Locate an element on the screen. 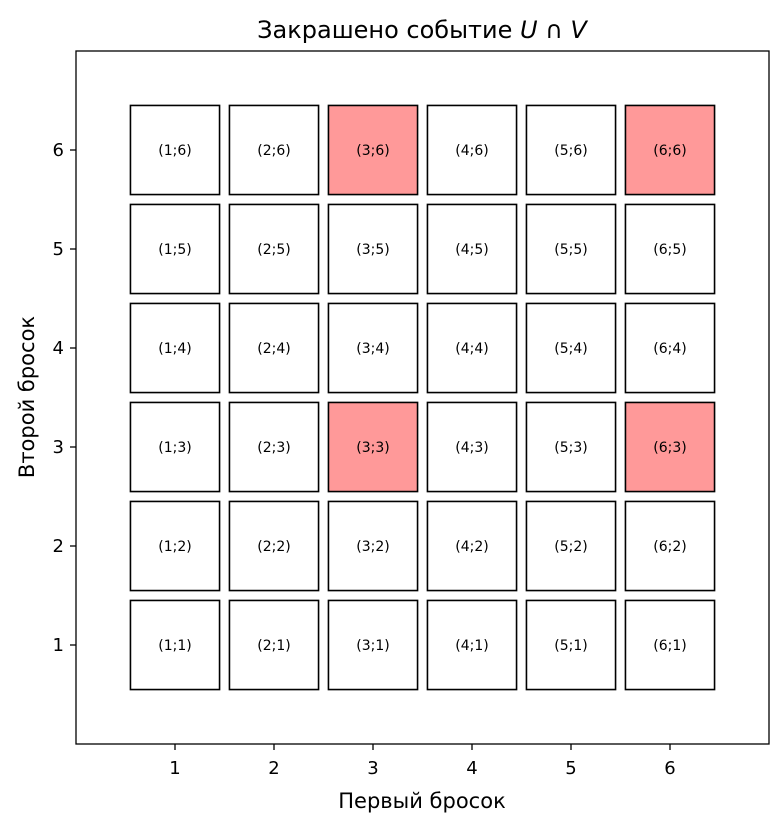 Image resolution: width=784 pixels, height=827 pixels. outcome-cell-label: (5;4) is located at coordinates (570, 349).